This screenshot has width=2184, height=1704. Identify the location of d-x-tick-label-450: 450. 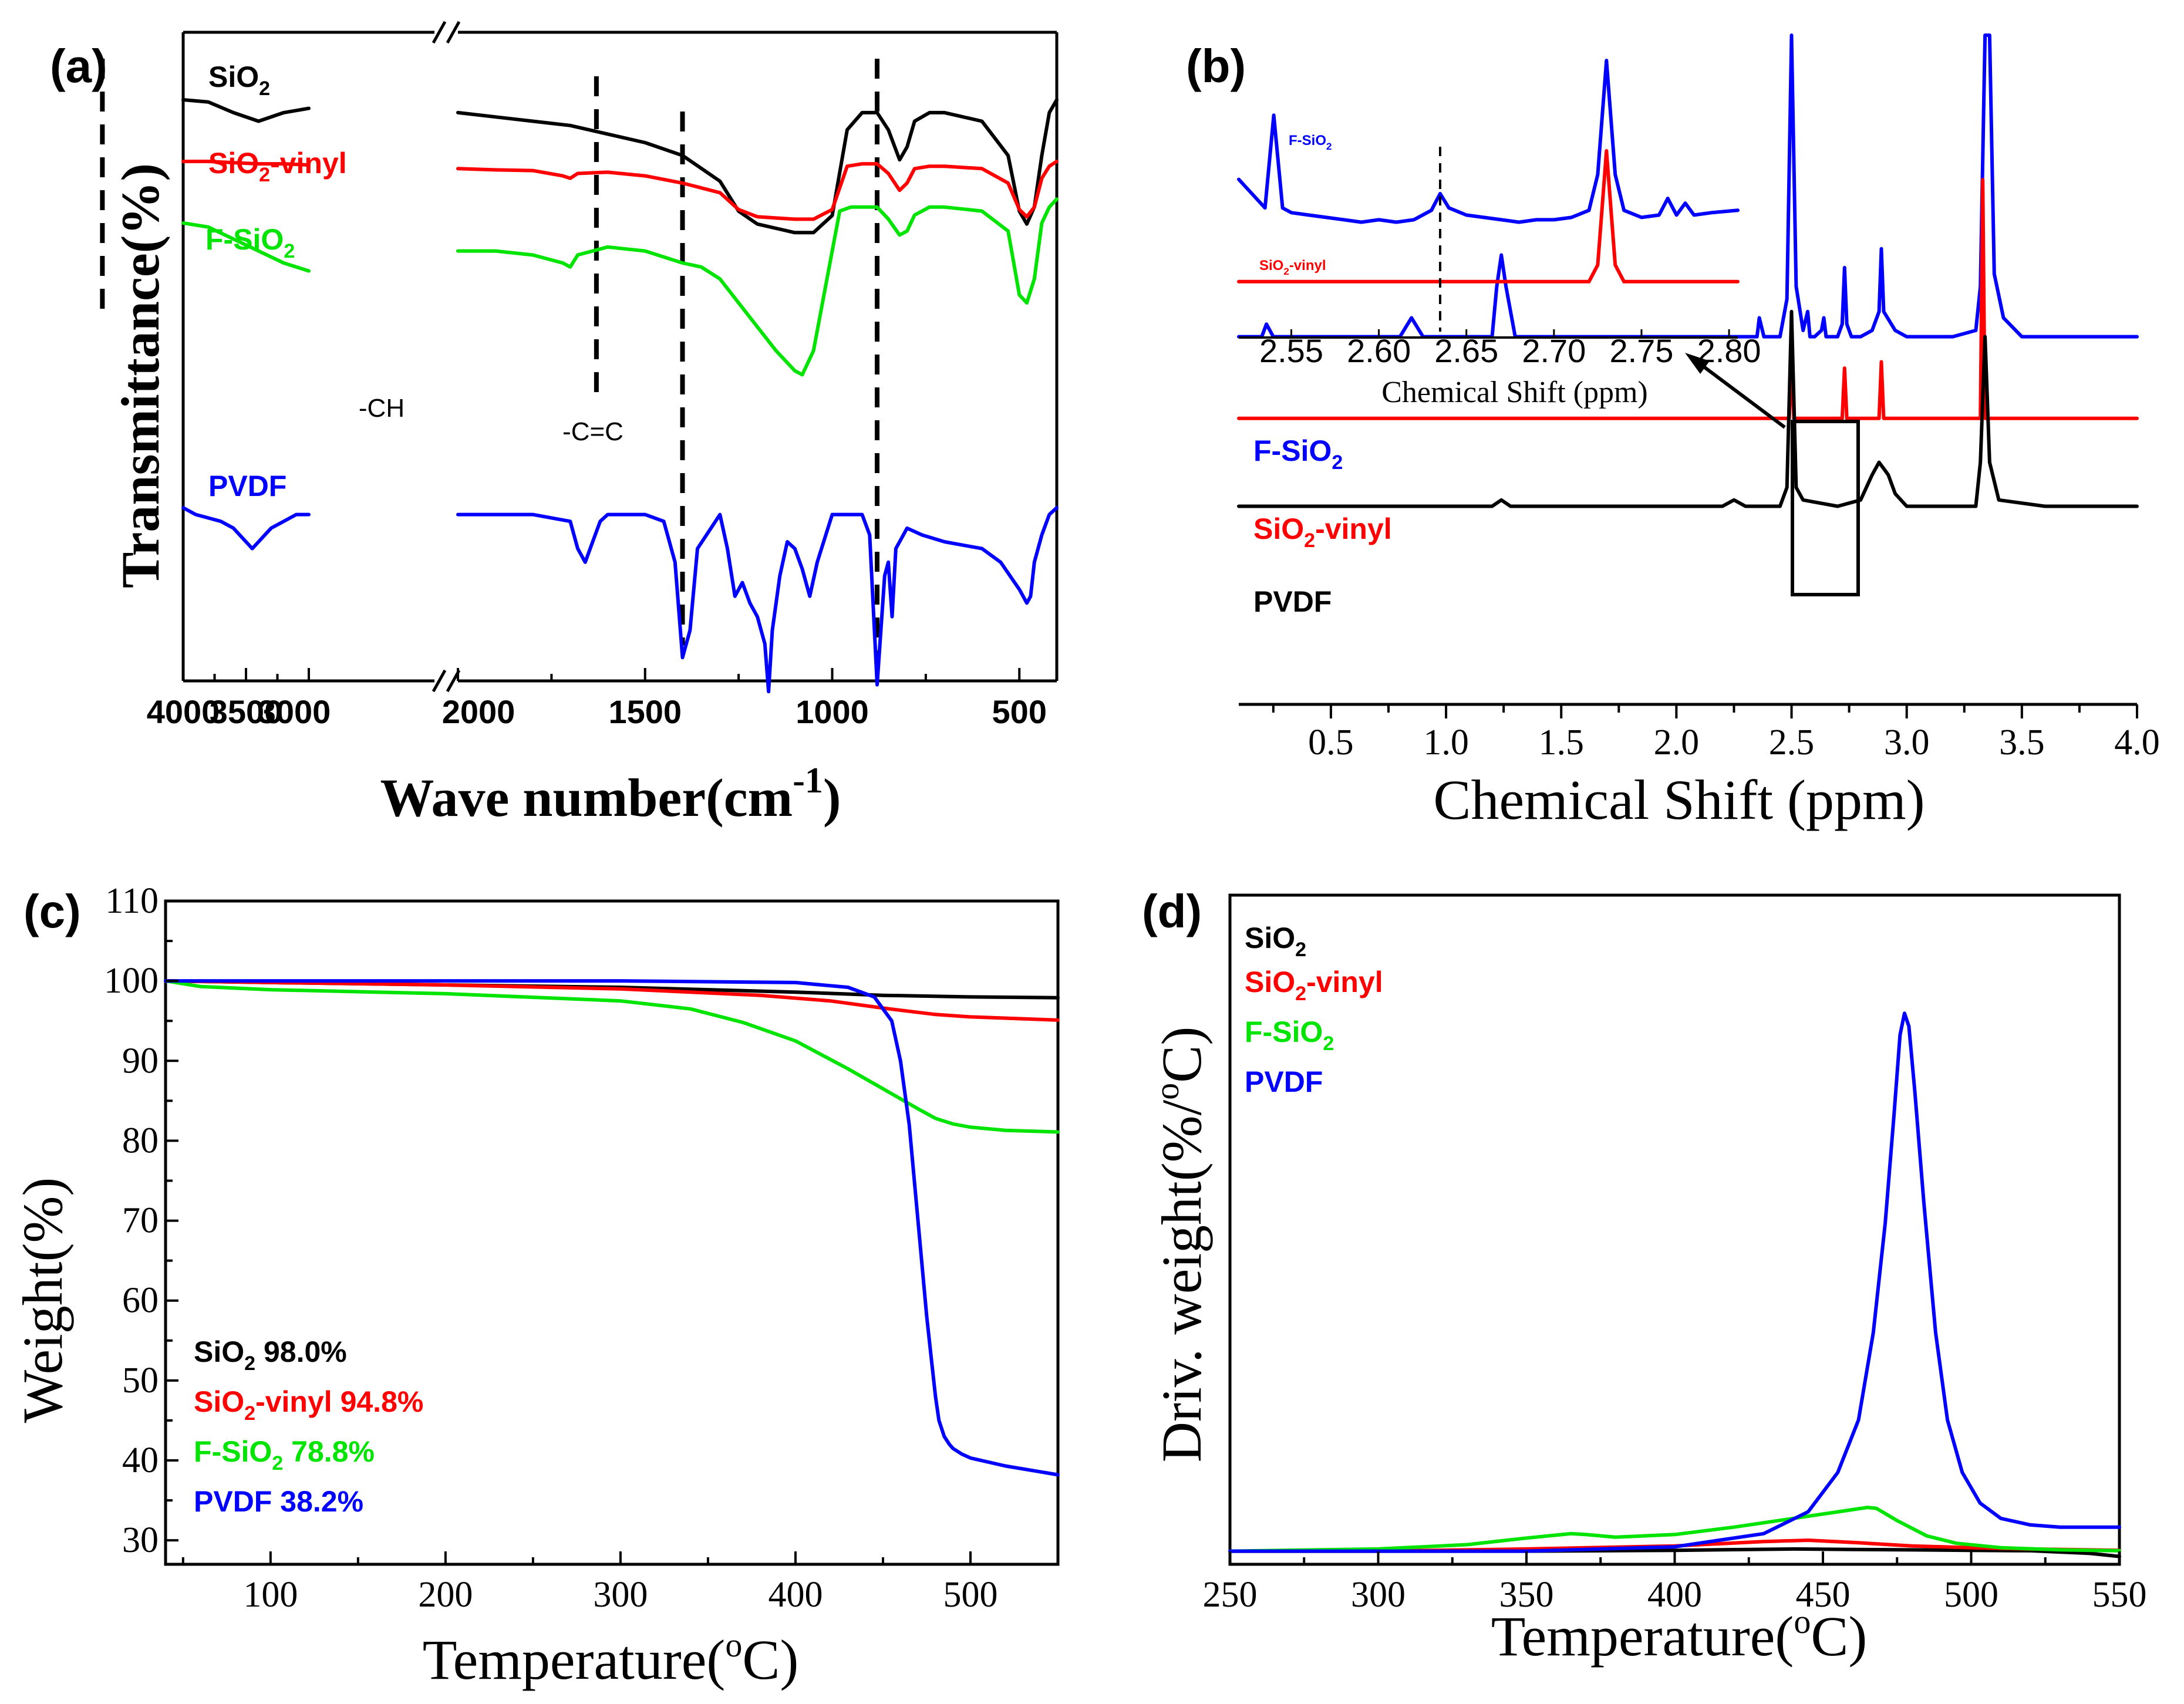
(1823, 1595).